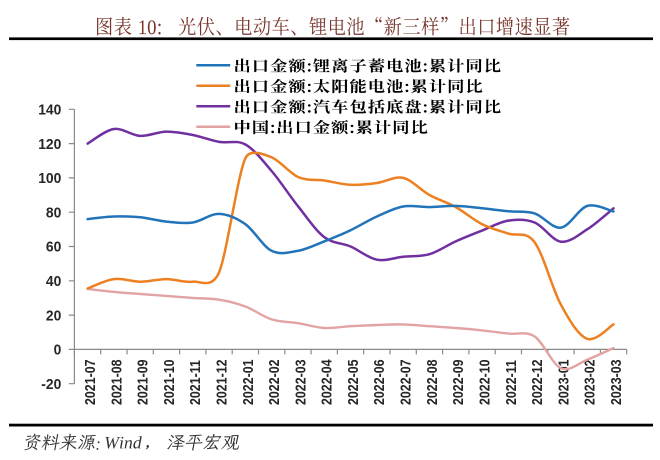  Describe the element at coordinates (53, 248) in the screenshot. I see `svg-text: 60` at that location.